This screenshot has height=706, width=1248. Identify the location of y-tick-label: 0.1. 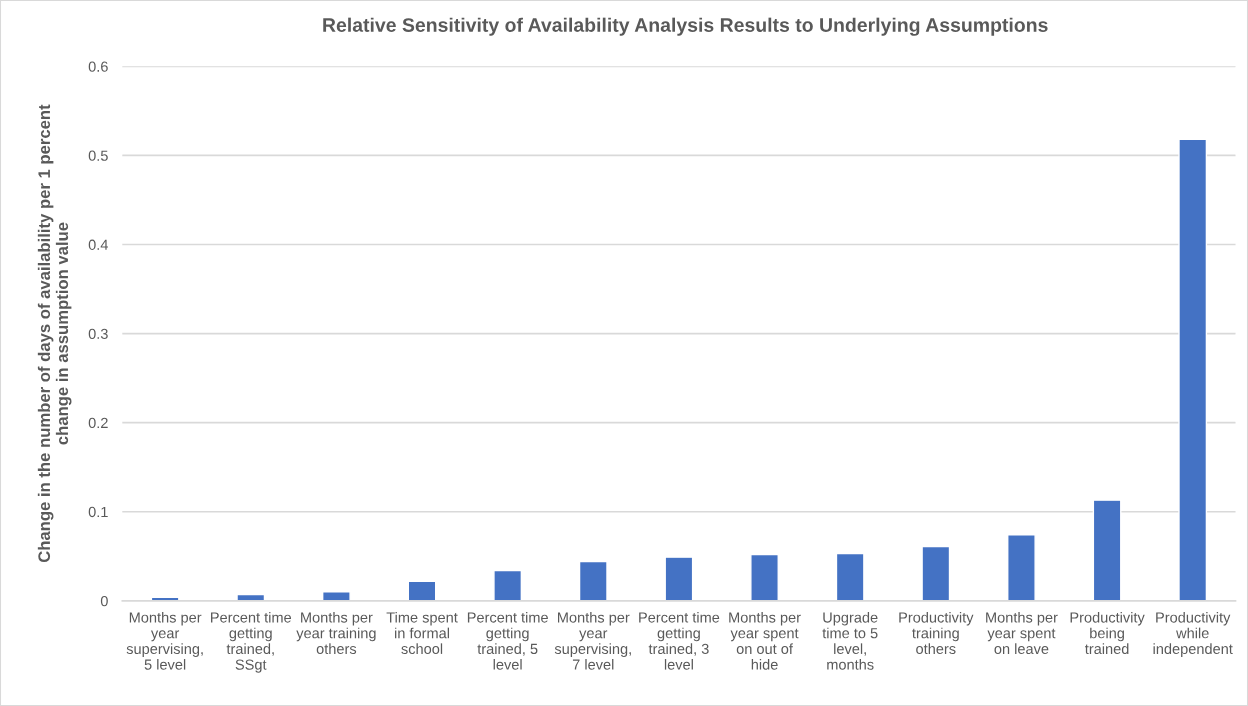
(98, 512).